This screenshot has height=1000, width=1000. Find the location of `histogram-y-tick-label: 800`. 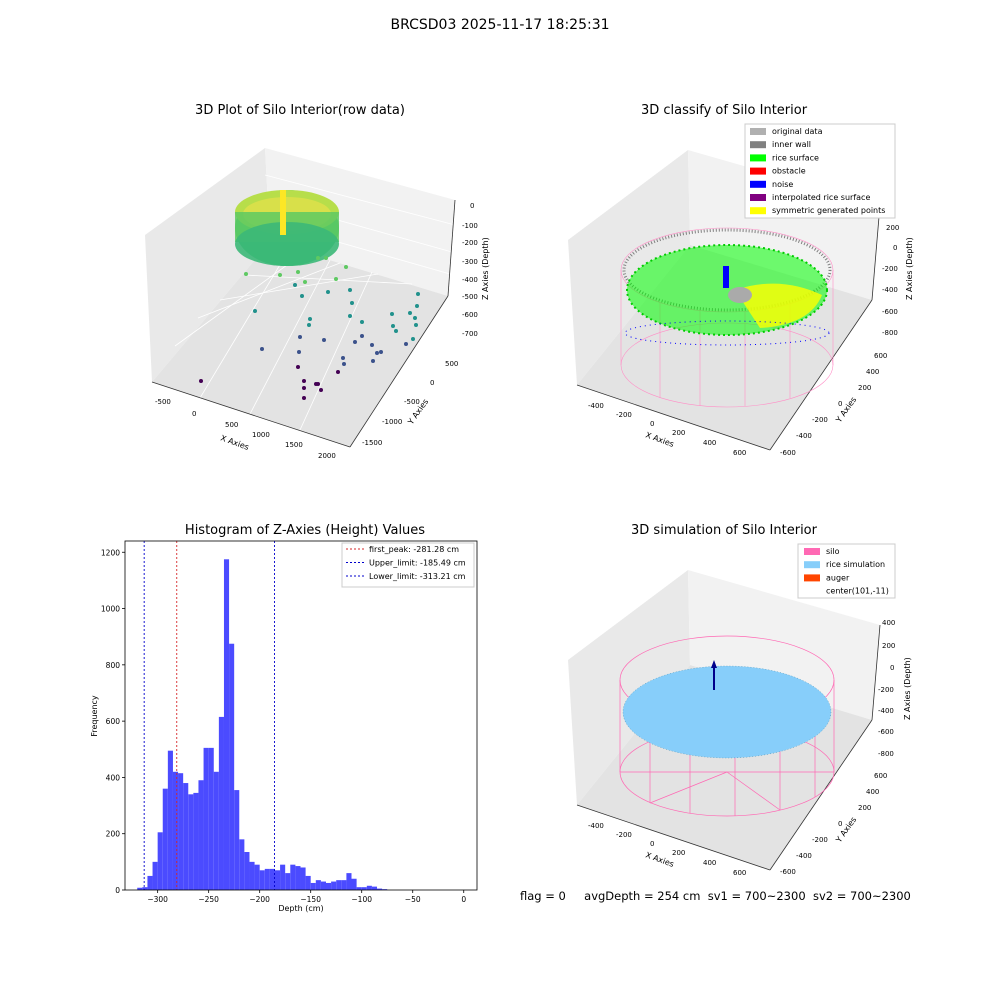

histogram-y-tick-label: 800 is located at coordinates (113, 665).